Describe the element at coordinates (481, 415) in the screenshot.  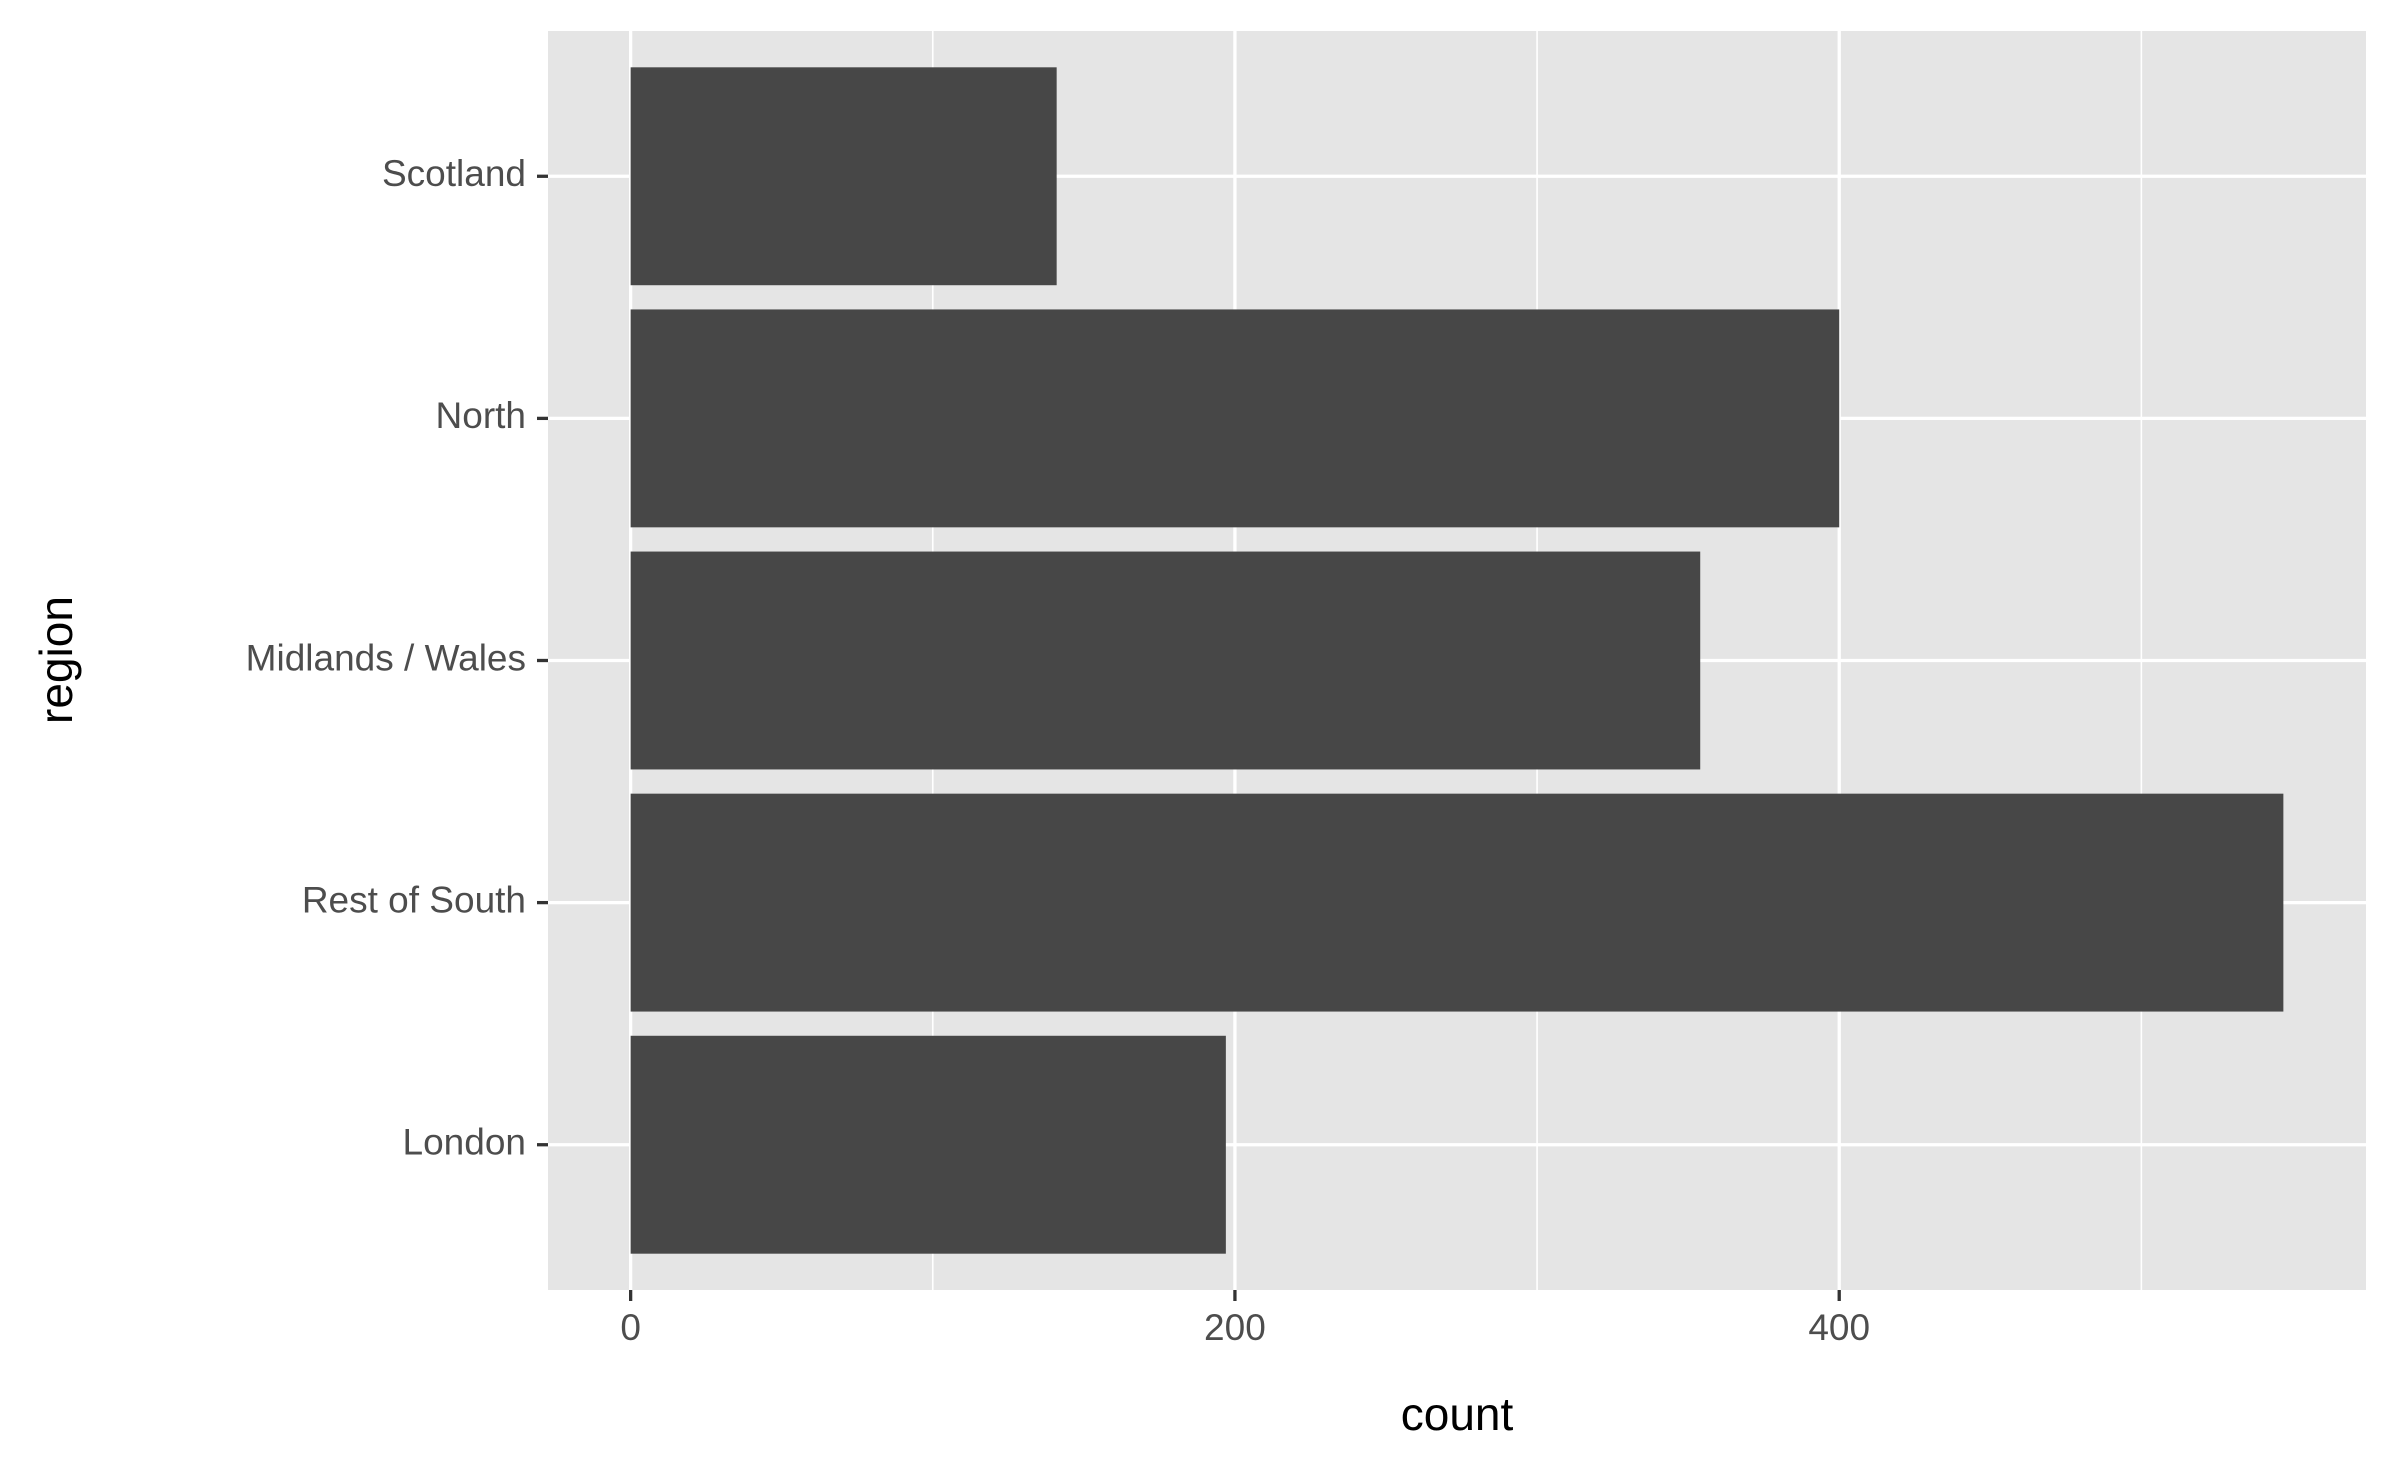
I see `y-tick-label: North` at that location.